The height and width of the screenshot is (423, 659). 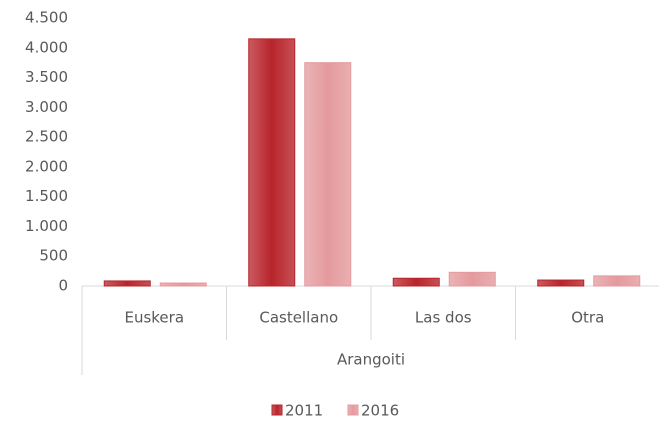 What do you see at coordinates (154, 318) in the screenshot?
I see `x-tick-label: Euskera` at bounding box center [154, 318].